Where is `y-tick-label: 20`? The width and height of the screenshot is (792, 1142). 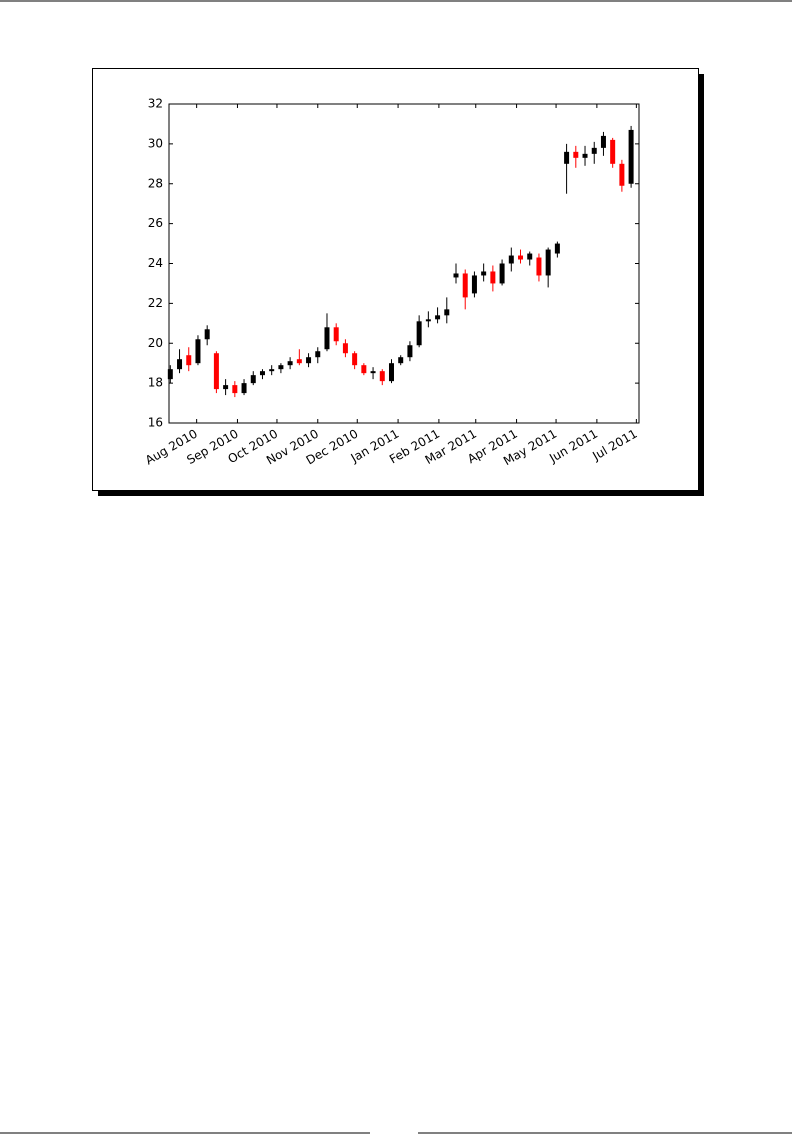
y-tick-label: 20 is located at coordinates (155, 343).